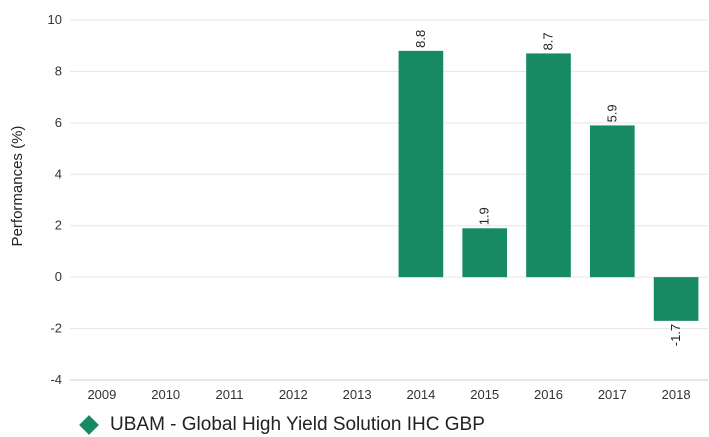 The width and height of the screenshot is (709, 437). I want to click on y-tick-label: 6, so click(58, 122).